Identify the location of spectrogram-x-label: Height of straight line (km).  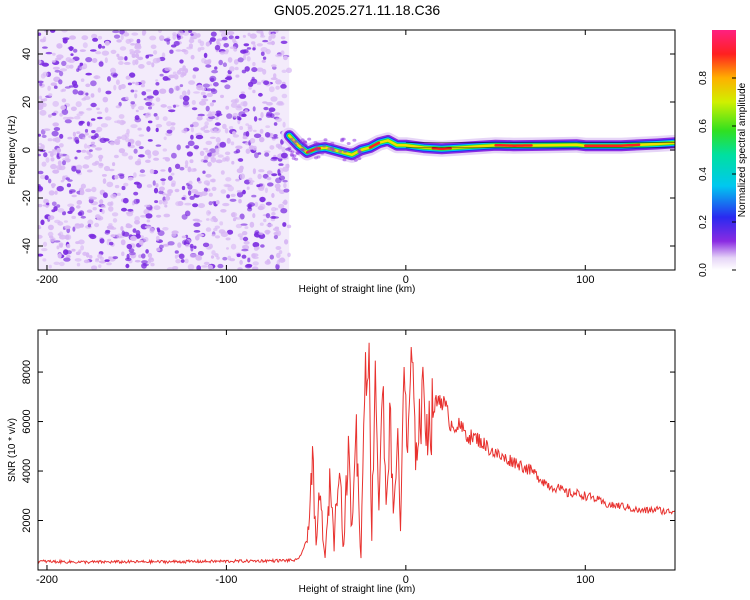
(357, 289).